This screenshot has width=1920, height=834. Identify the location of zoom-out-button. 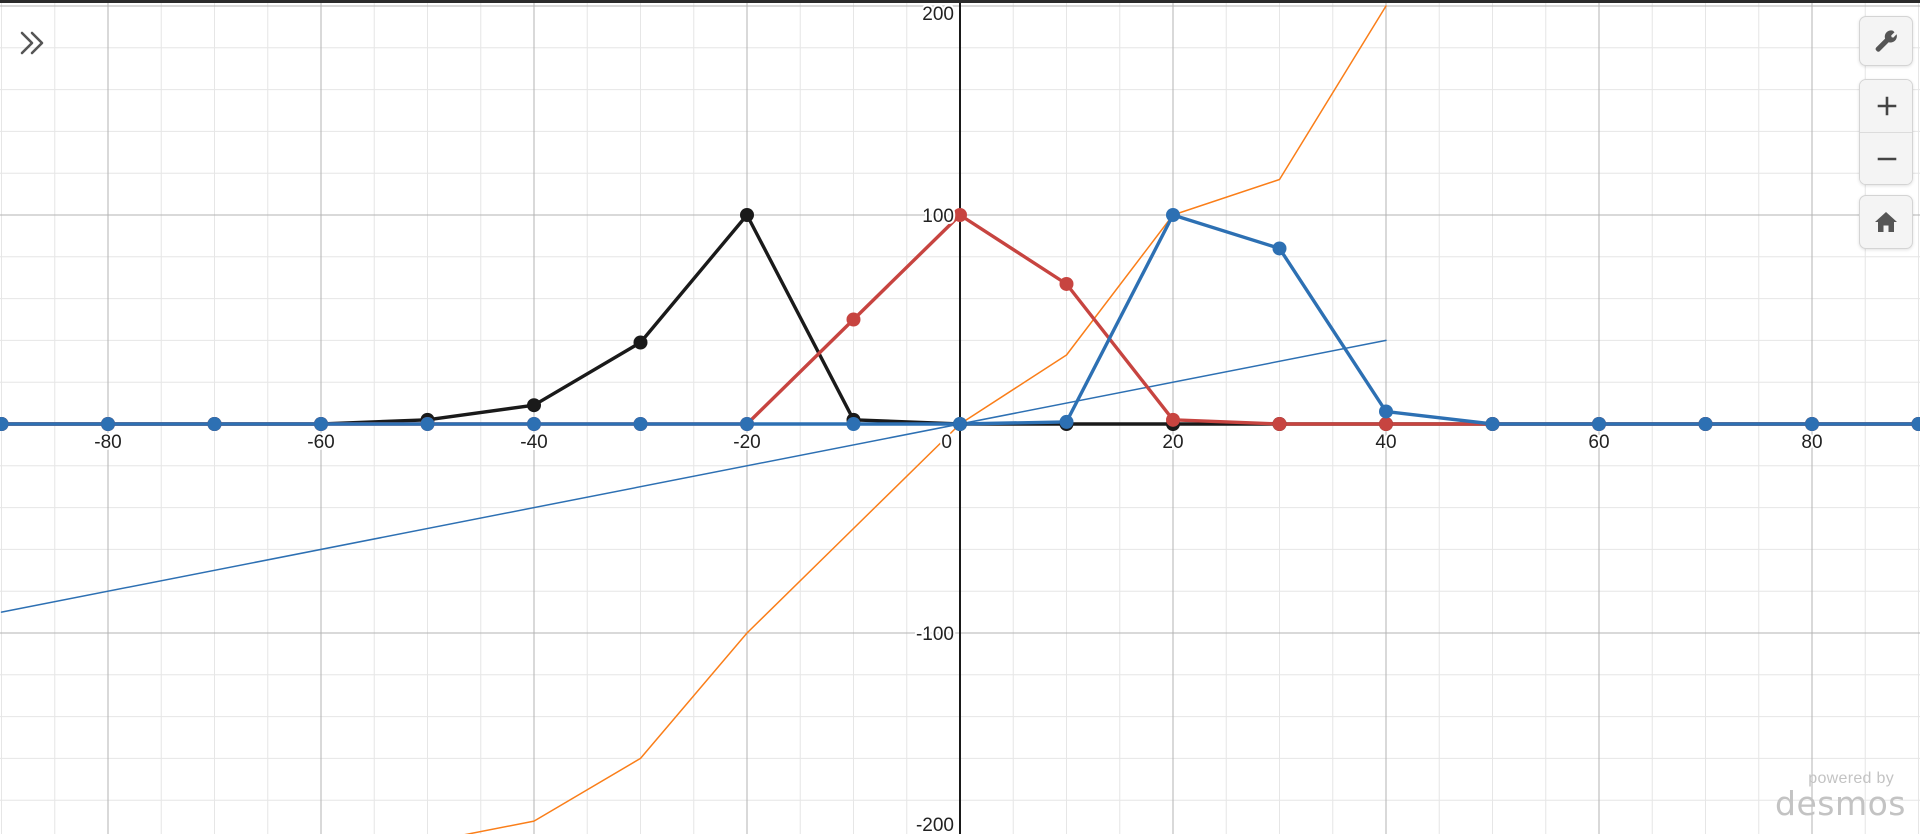
(1886, 158).